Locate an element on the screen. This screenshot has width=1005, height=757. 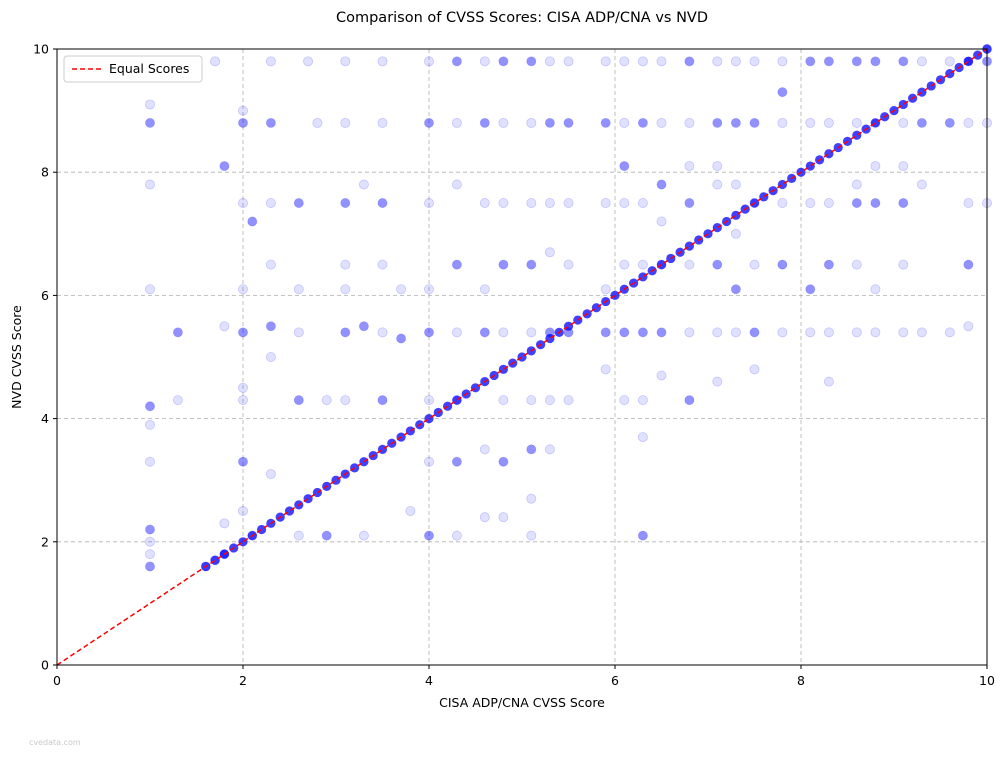
x-tick-label: 0 is located at coordinates (57, 680).